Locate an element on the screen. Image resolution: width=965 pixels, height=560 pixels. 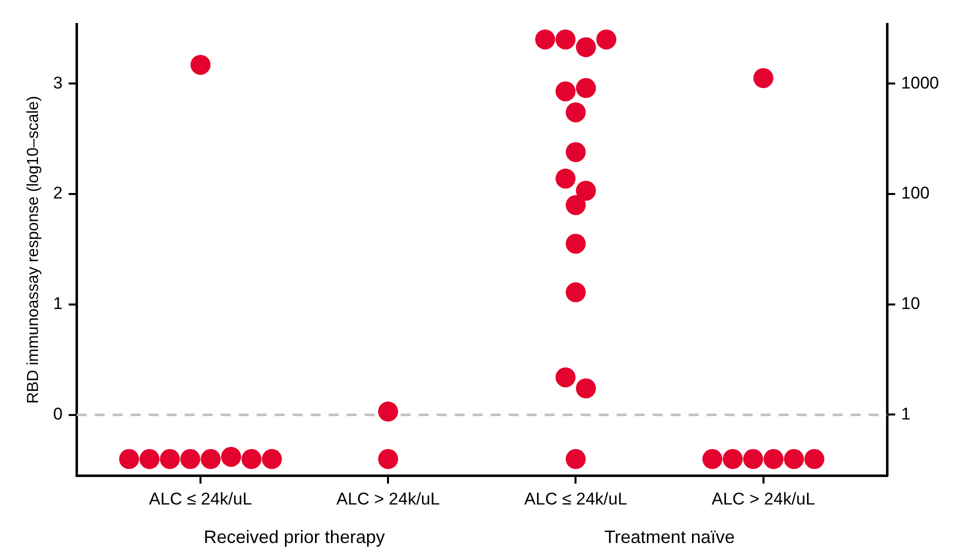
y-tick-label: 0 is located at coordinates (58, 414).